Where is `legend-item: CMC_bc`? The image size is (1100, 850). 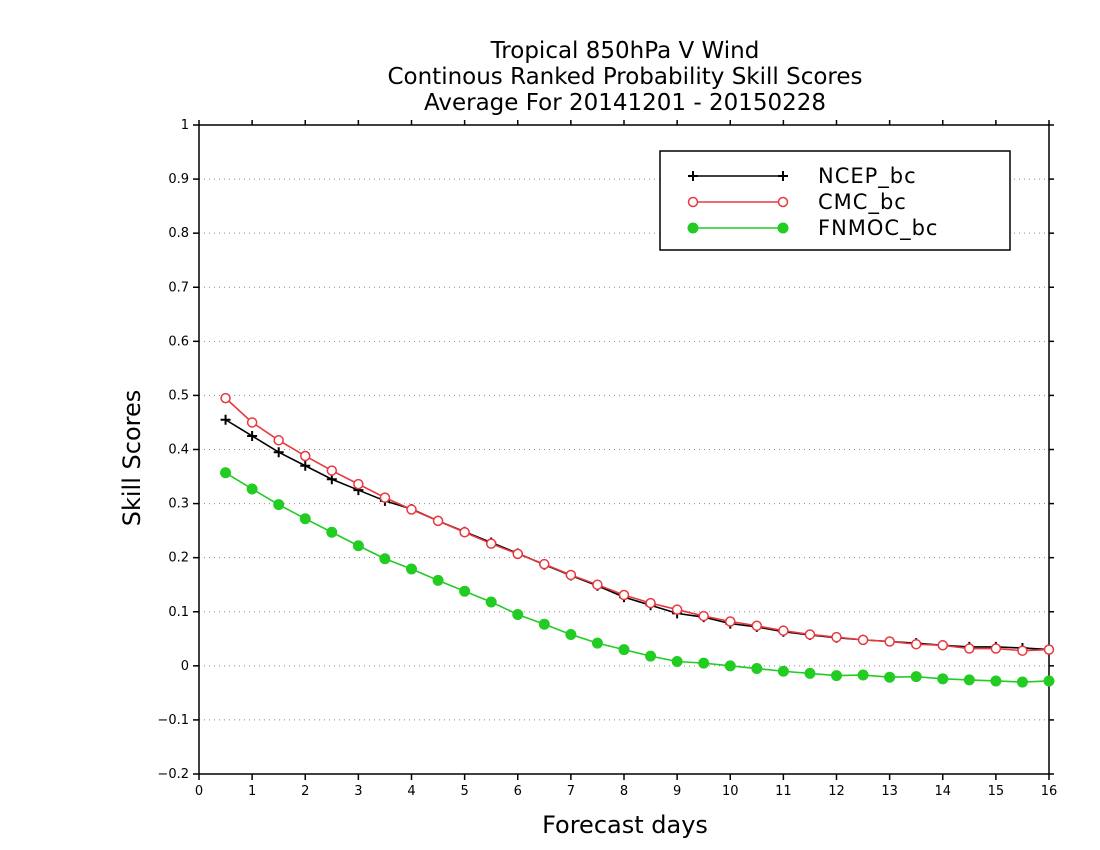 legend-item: CMC_bc is located at coordinates (797, 202).